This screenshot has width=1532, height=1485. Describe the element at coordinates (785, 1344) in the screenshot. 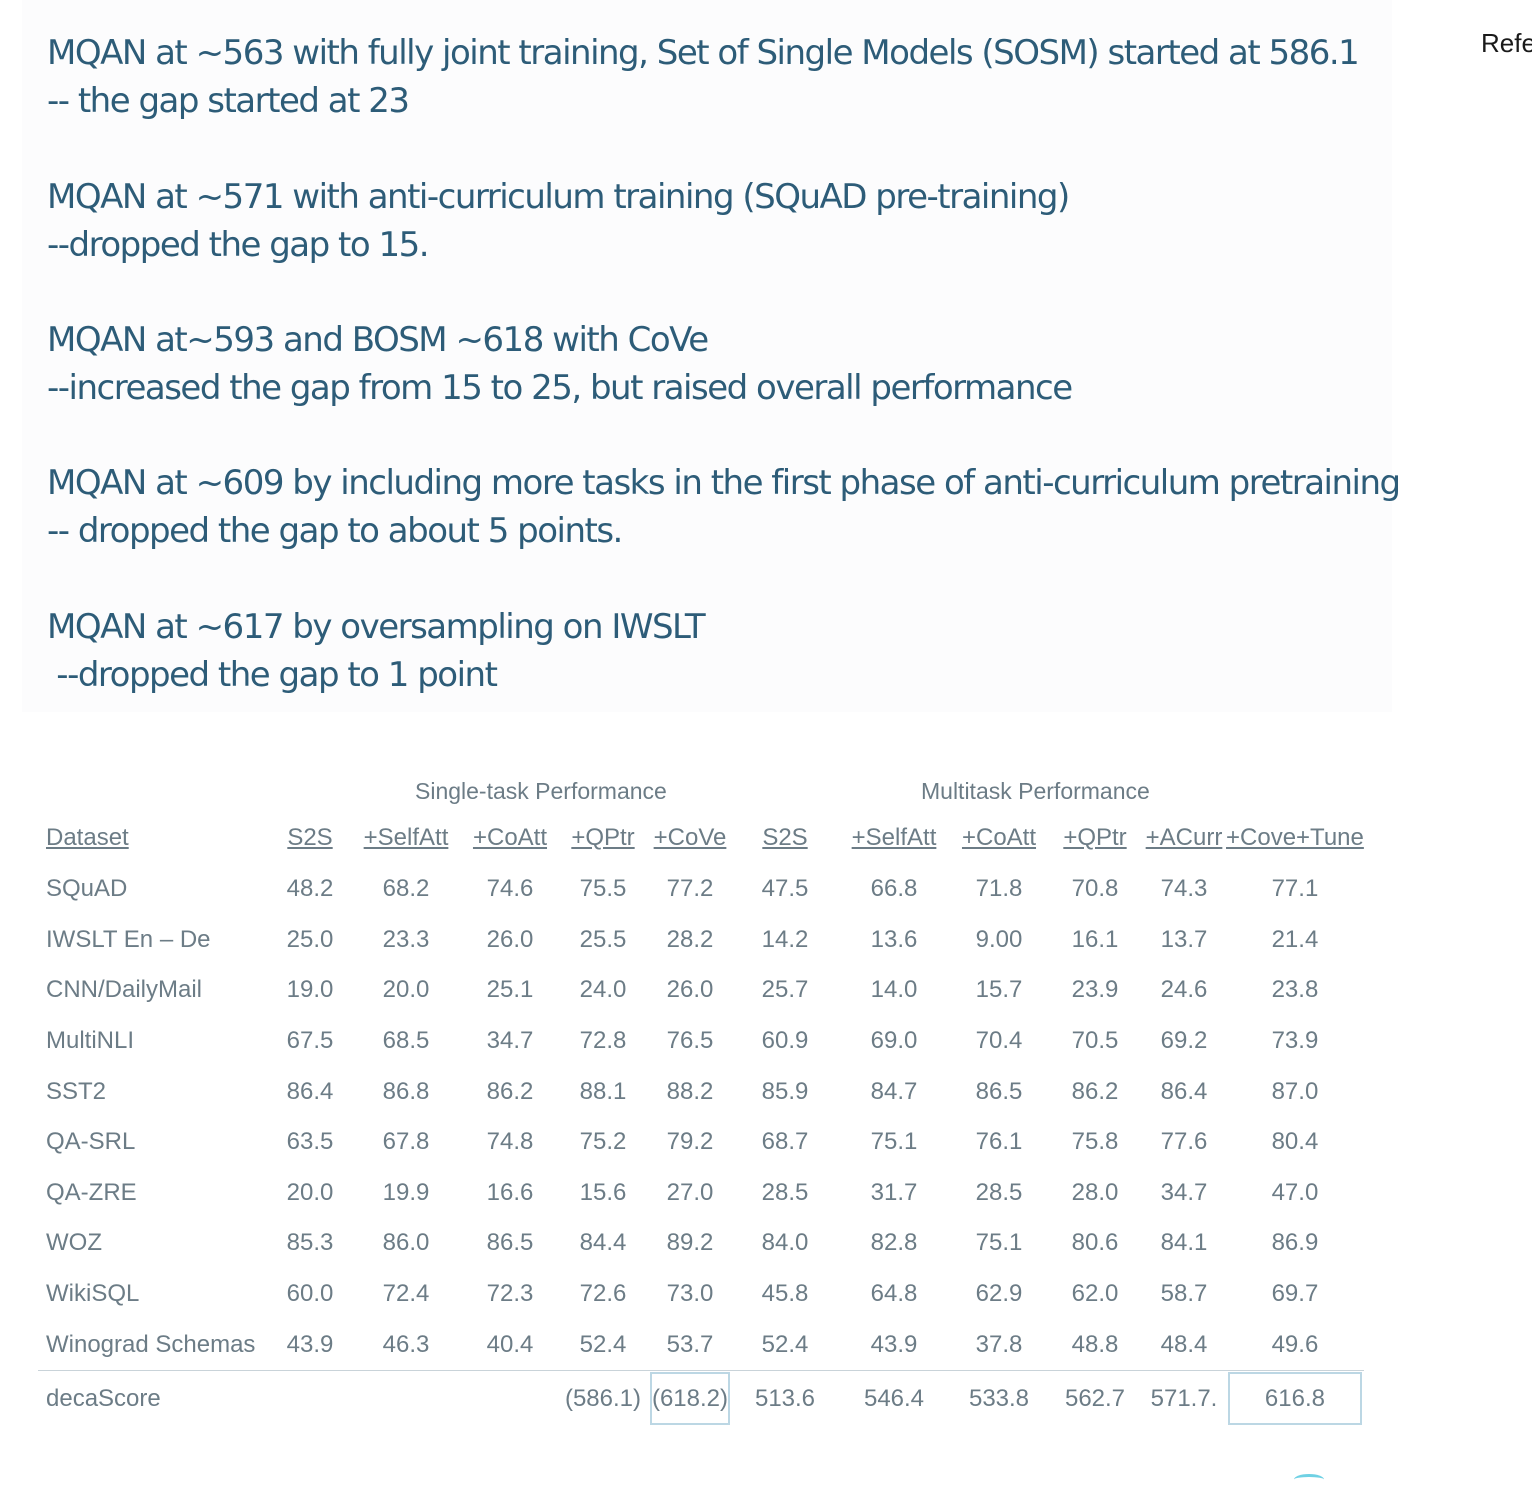

I see `score-cell: 52.4` at that location.